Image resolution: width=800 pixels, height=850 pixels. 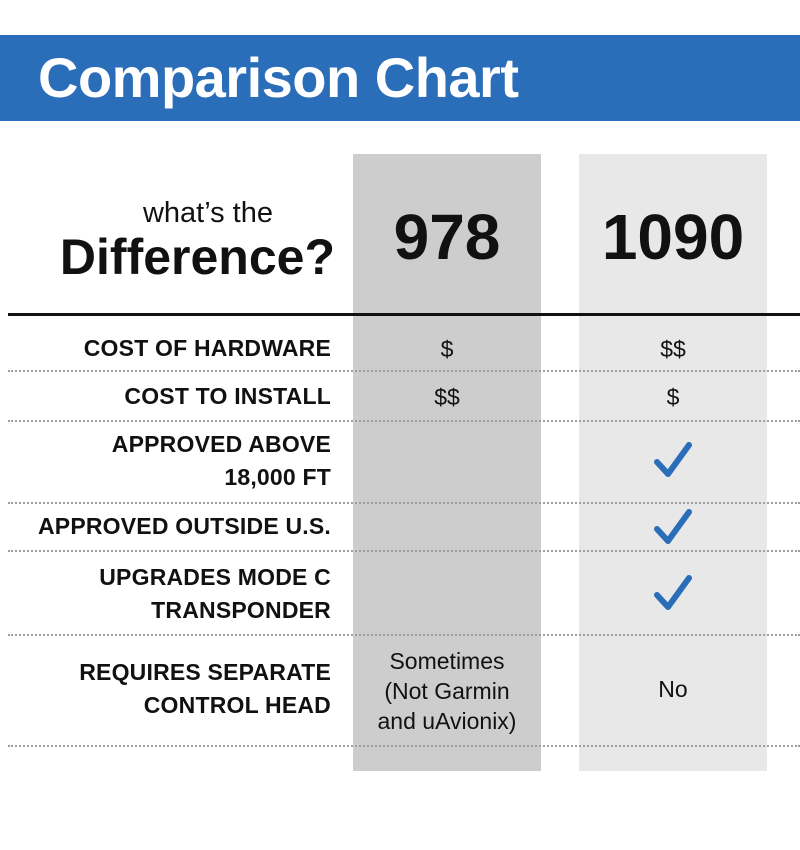 I want to click on row-label: COST TO INSTALL, so click(x=227, y=396).